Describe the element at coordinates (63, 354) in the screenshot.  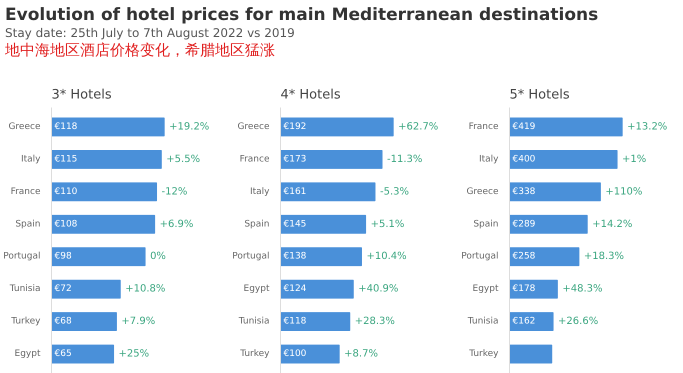
I see `data-label: €65` at that location.